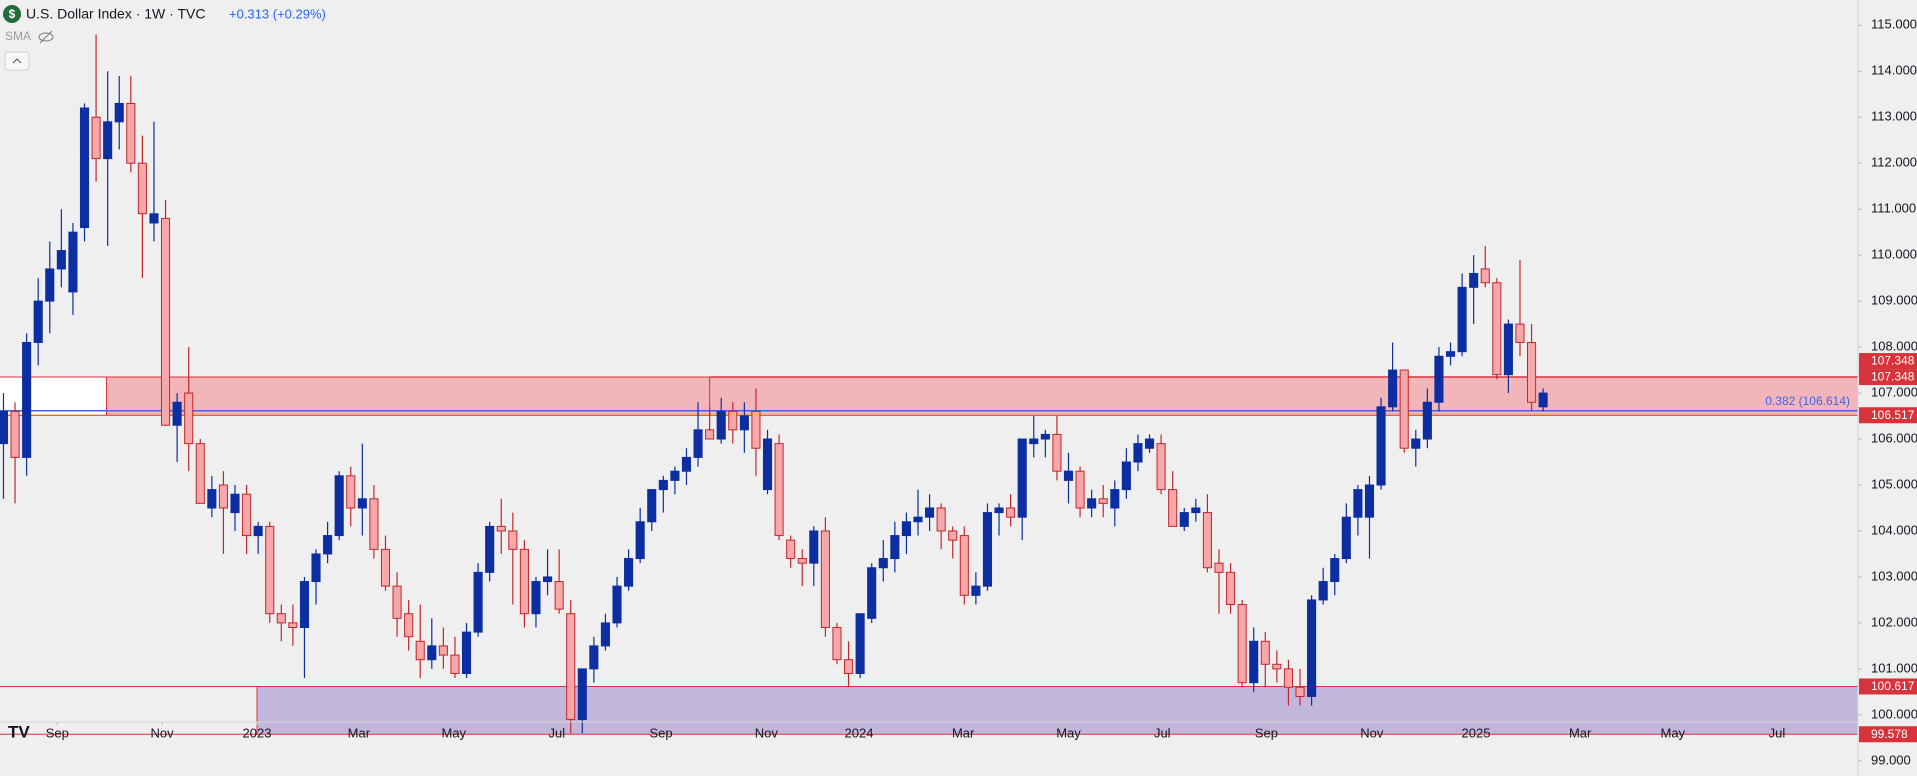  Describe the element at coordinates (1894, 162) in the screenshot. I see `y-tick-label: 112.000` at that location.